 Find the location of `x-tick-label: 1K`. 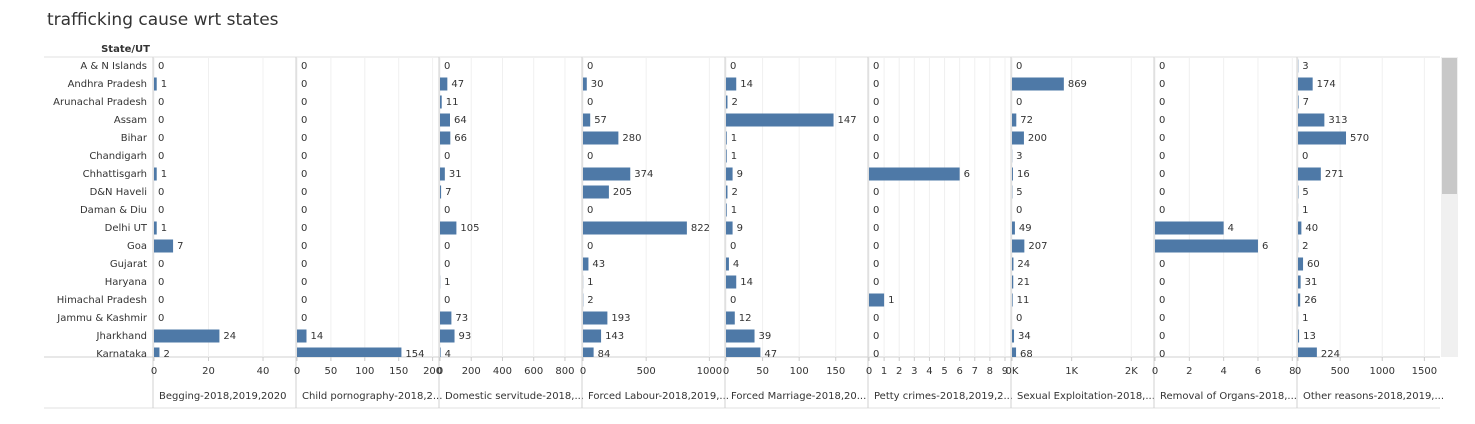

x-tick-label: 1K is located at coordinates (1071, 371).